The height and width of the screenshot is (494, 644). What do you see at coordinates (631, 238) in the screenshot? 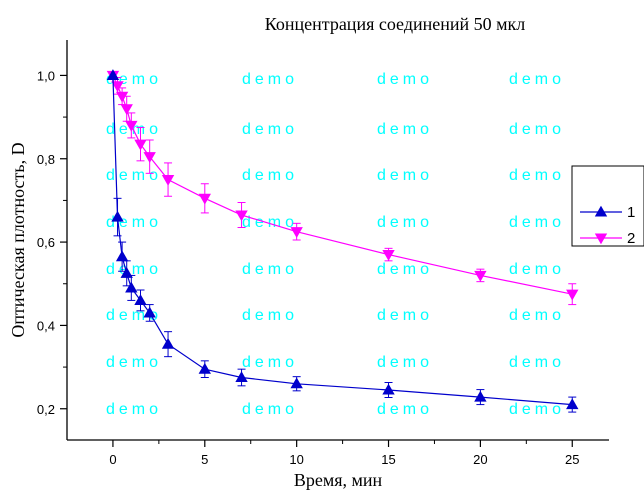
I see `legend-label: 2` at bounding box center [631, 238].